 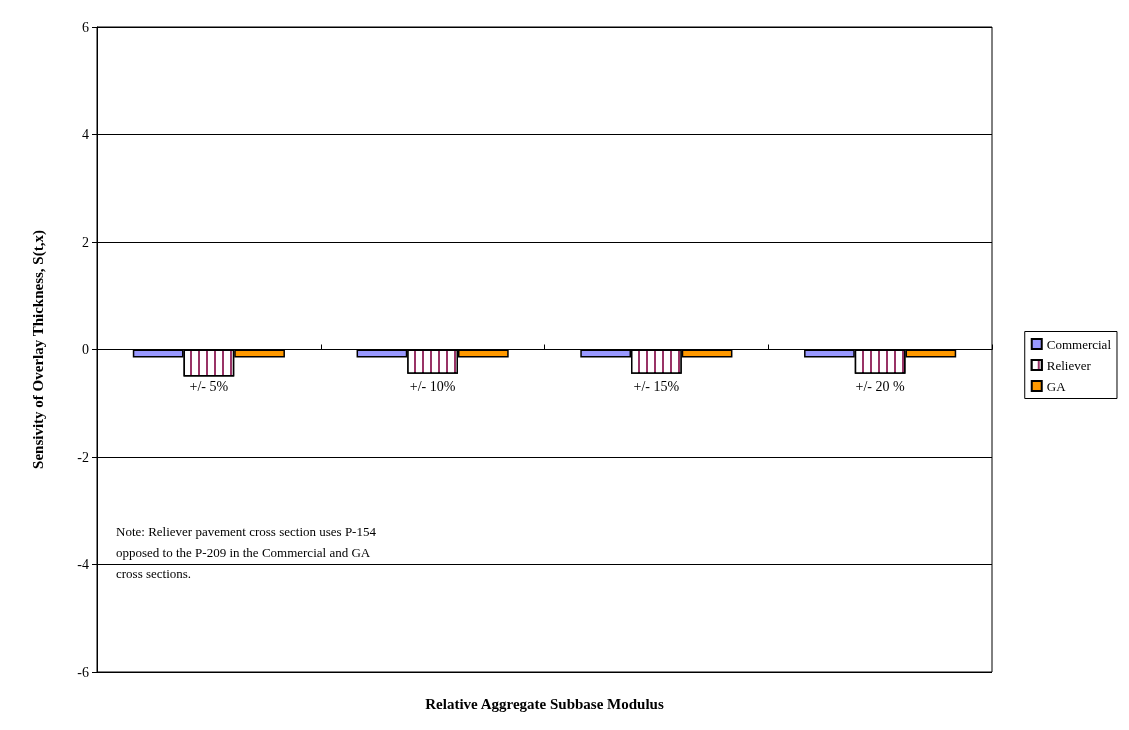 I want to click on y-tick-label: 2, so click(x=85, y=242).